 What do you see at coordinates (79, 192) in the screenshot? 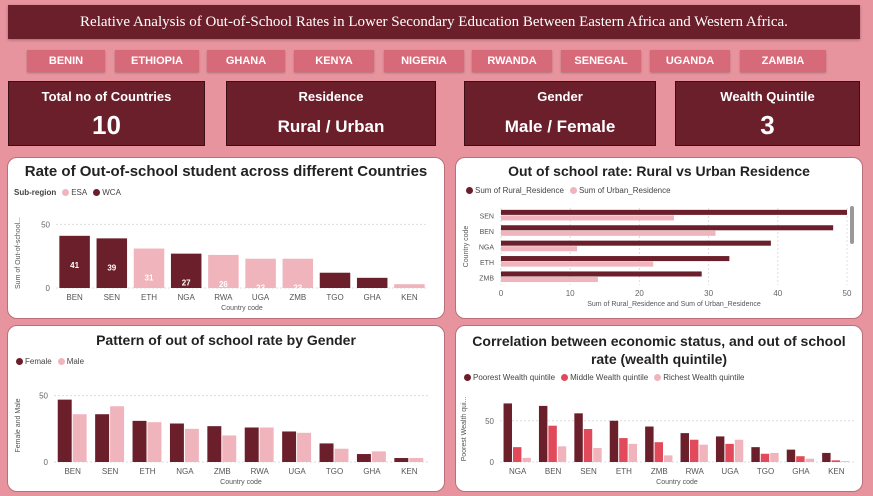
I see `legend-esa-label: ESA` at bounding box center [79, 192].